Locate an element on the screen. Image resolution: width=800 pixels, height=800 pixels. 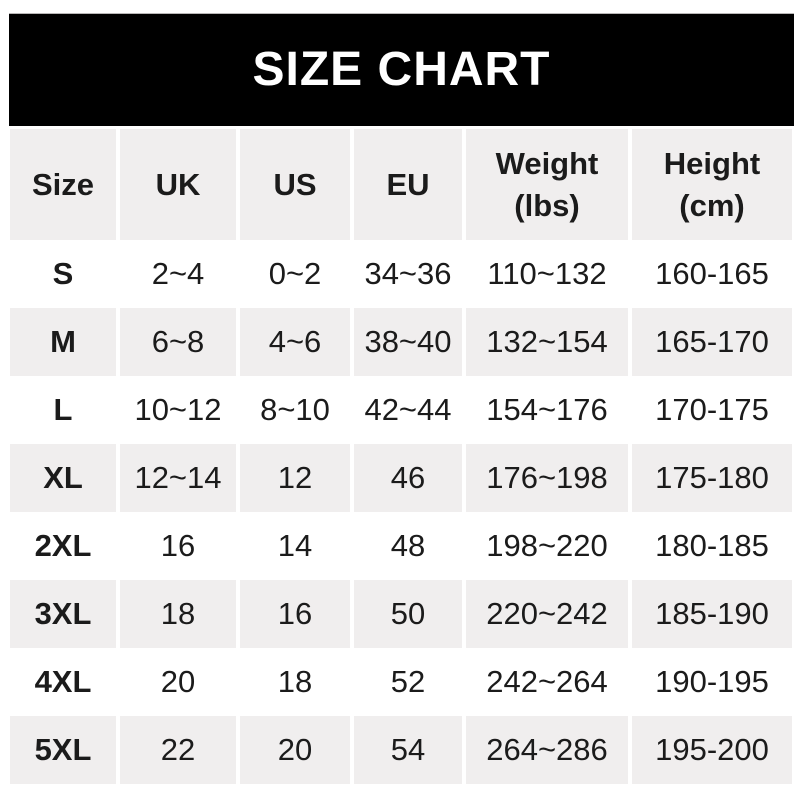
header-sublabel: (lbs) is located at coordinates (547, 205).